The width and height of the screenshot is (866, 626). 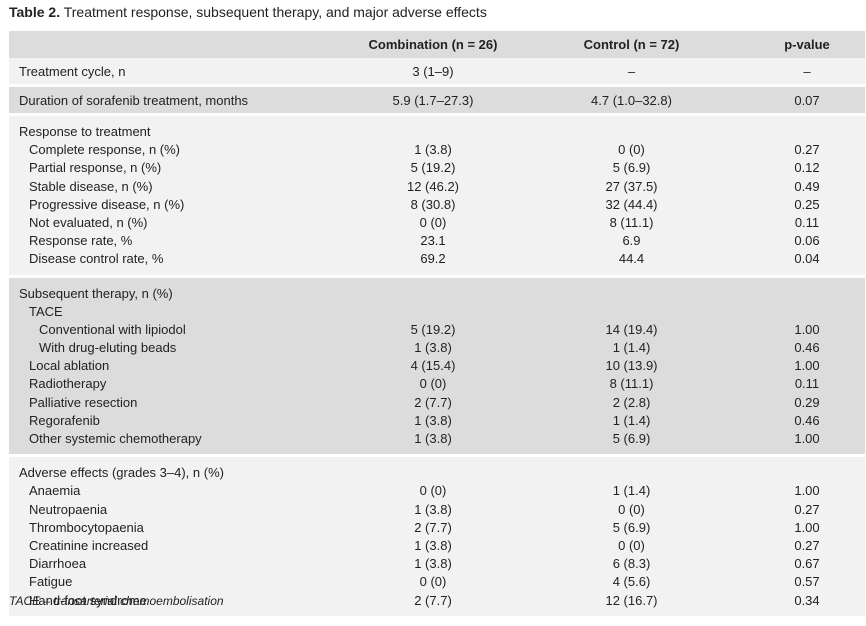 What do you see at coordinates (81, 241) in the screenshot?
I see `row-label: Response rate, %` at bounding box center [81, 241].